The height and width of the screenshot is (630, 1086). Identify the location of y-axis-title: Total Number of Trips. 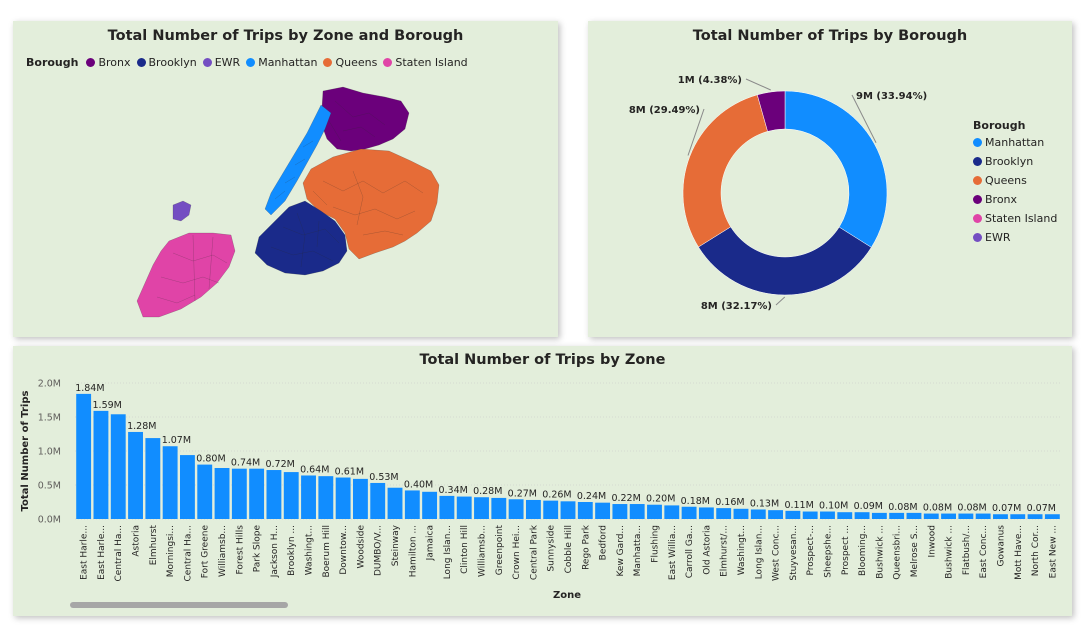
(25, 450).